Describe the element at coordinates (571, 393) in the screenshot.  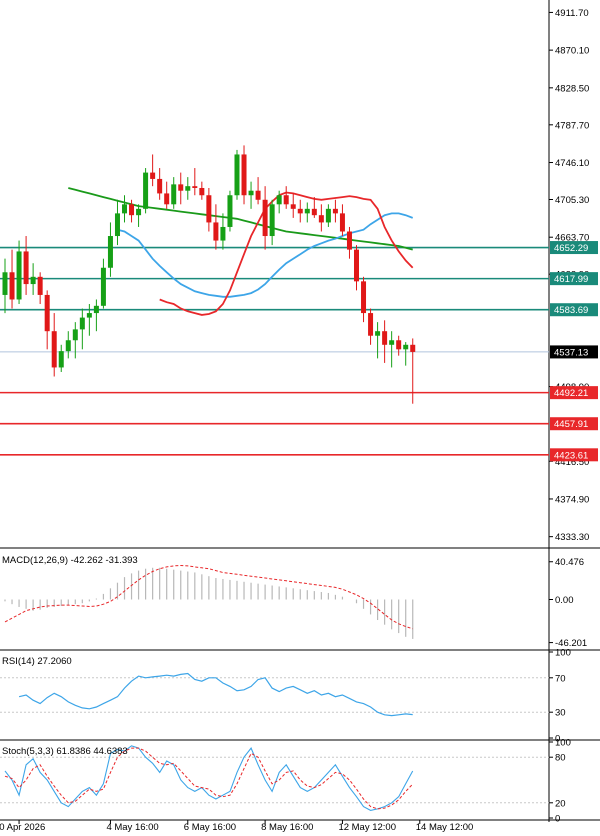
I see `level-price-label: 4492.21` at that location.